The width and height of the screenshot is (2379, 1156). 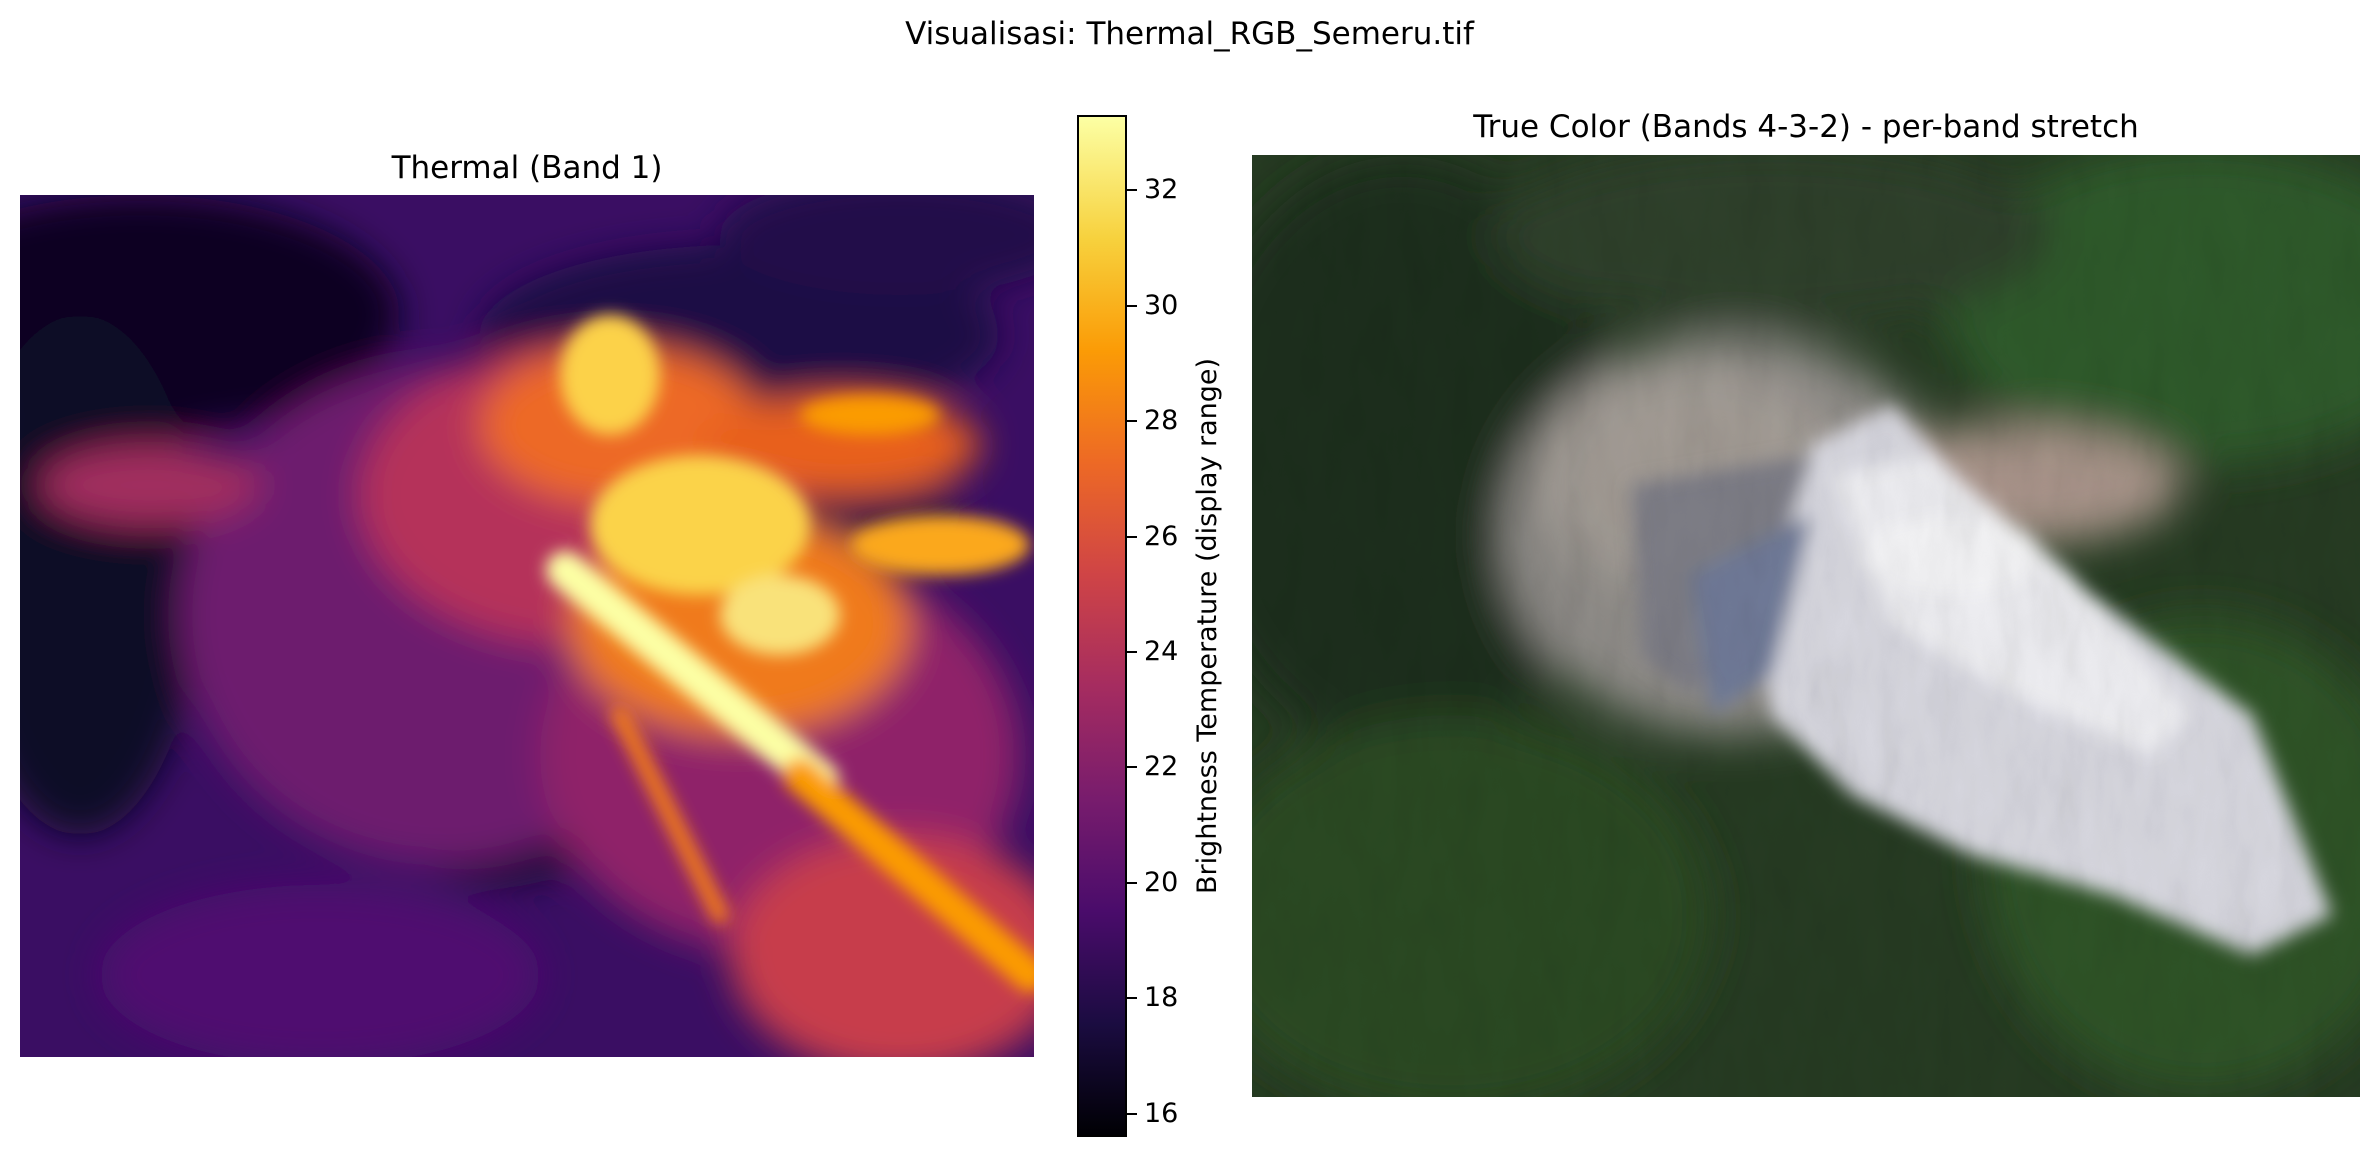 I want to click on colorbar-tick-label: 18, so click(x=1161, y=998).